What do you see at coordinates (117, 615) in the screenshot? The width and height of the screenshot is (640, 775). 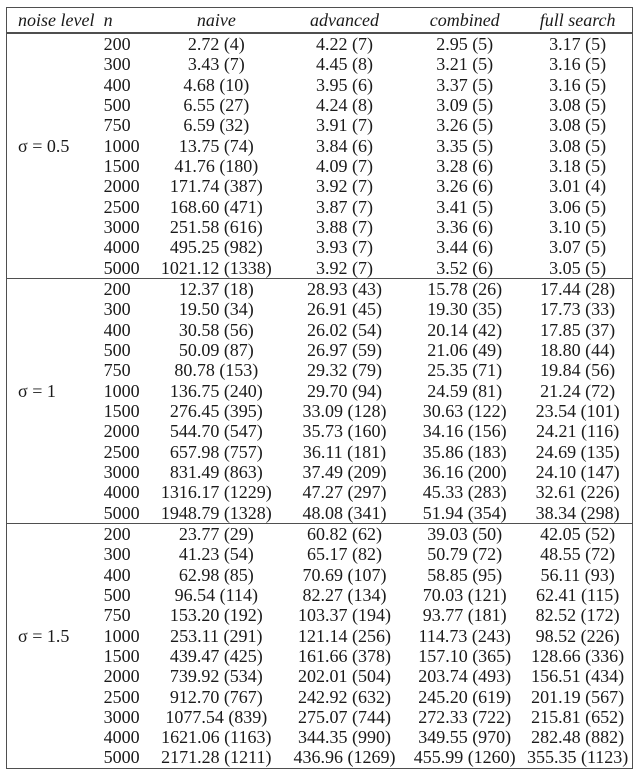 I see `cell-n: 750` at bounding box center [117, 615].